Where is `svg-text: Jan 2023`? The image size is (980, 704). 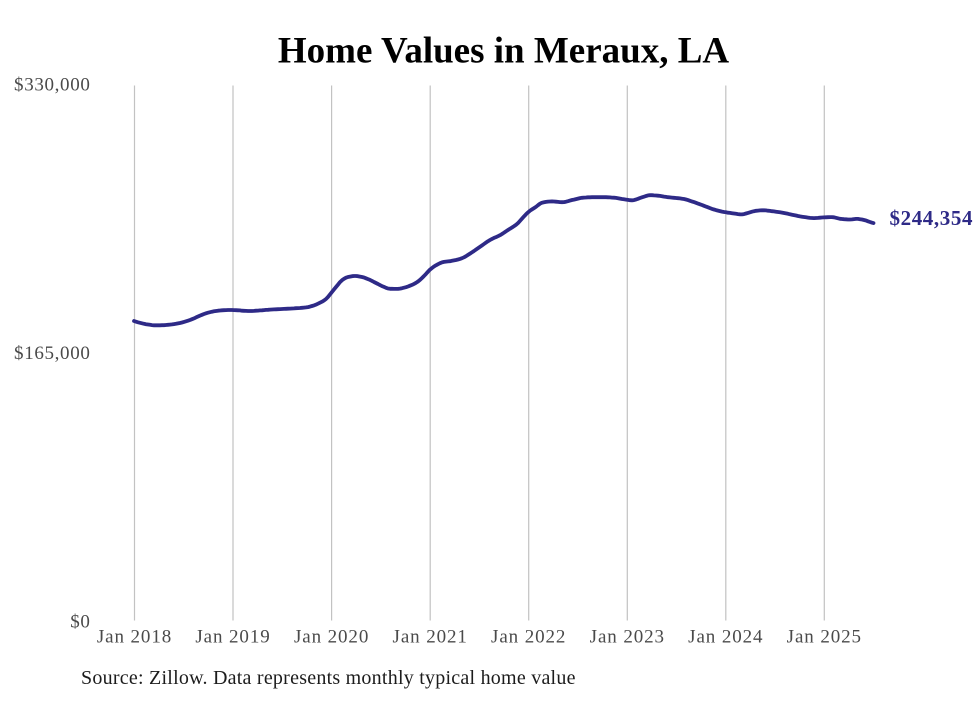 svg-text: Jan 2023 is located at coordinates (627, 637).